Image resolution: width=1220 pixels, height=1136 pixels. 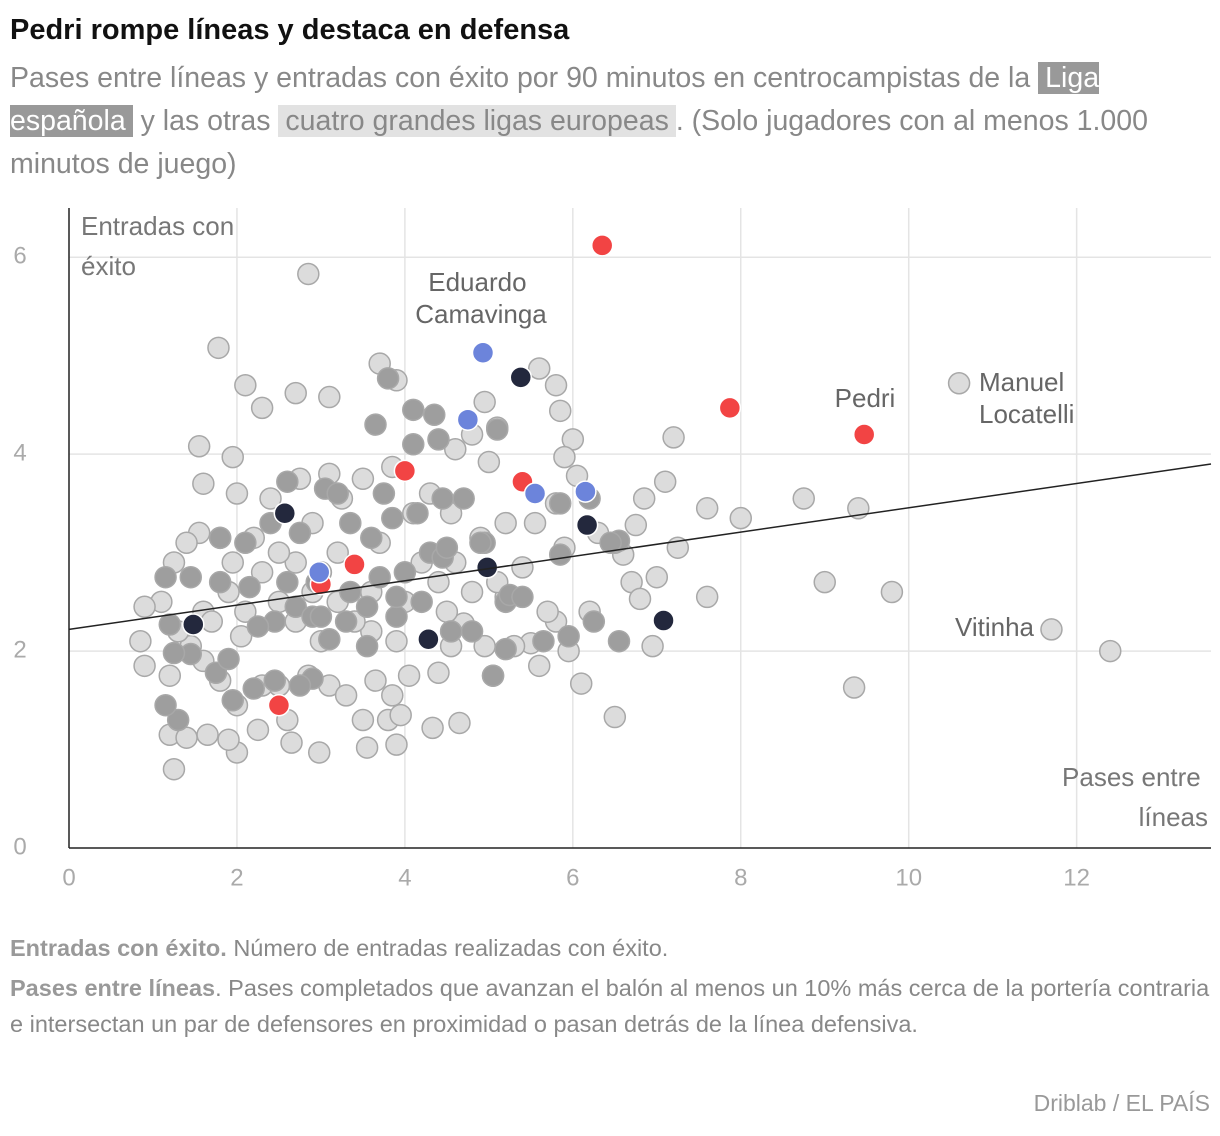 I want to click on x-axis-title: Pases entre líneas, so click(x=1135, y=797).